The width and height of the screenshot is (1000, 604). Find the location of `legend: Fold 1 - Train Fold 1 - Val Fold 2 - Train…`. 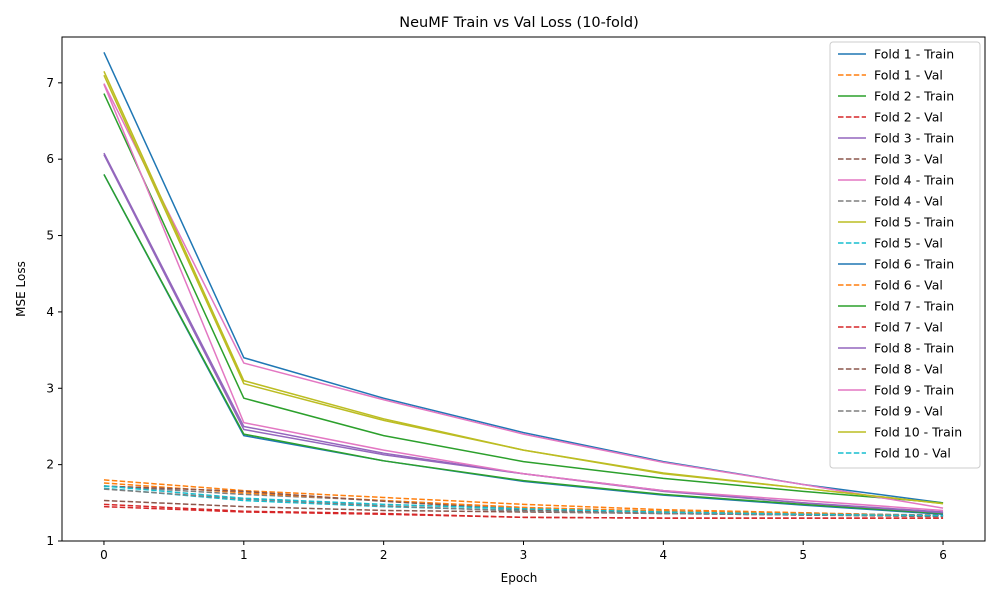

legend: Fold 1 - Train Fold 1 - Val Fold 2 - Train… is located at coordinates (905, 255).